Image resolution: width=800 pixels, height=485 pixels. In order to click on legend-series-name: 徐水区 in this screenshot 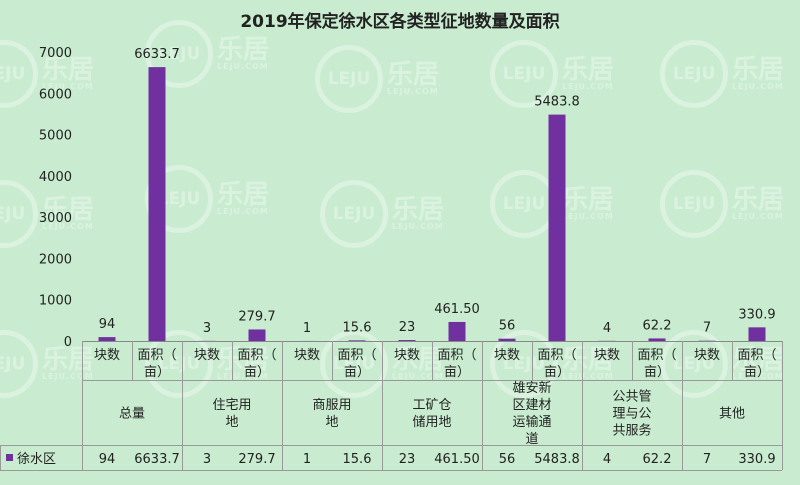, I will do `click(36, 459)`.